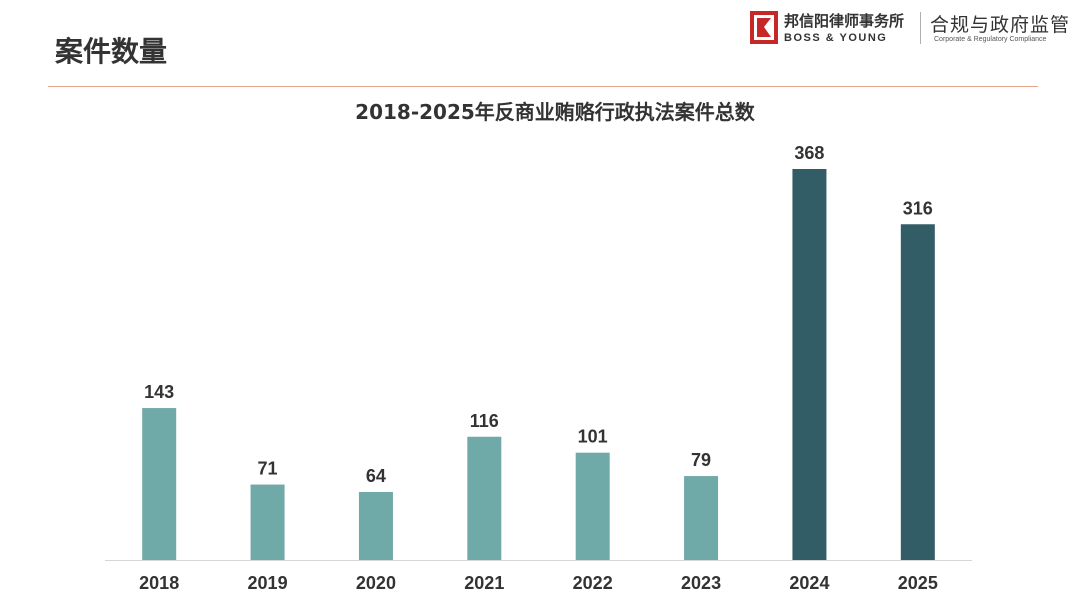 Image resolution: width=1080 pixels, height=606 pixels. What do you see at coordinates (764, 27) in the screenshot?
I see `boss-young-logo-icon` at bounding box center [764, 27].